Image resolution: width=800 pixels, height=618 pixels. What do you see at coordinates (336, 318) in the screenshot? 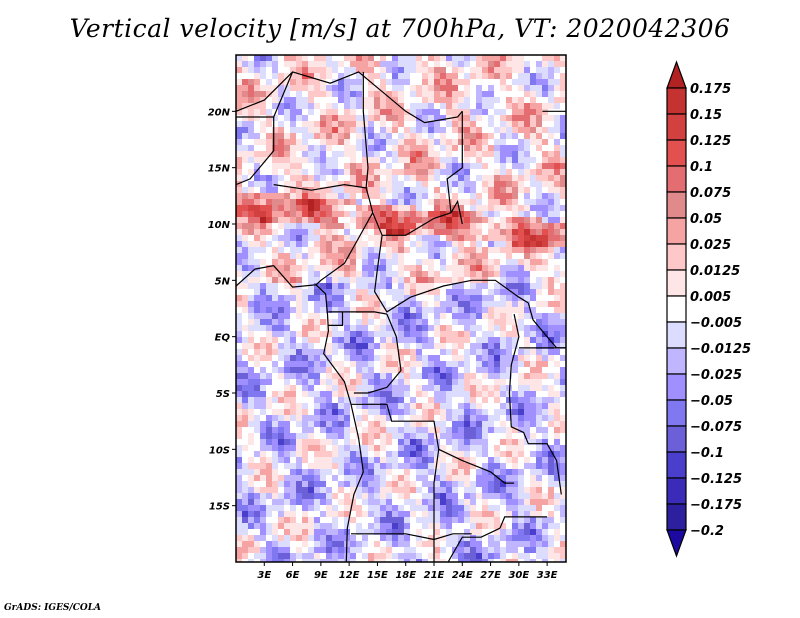
I see `border-line` at bounding box center [336, 318].